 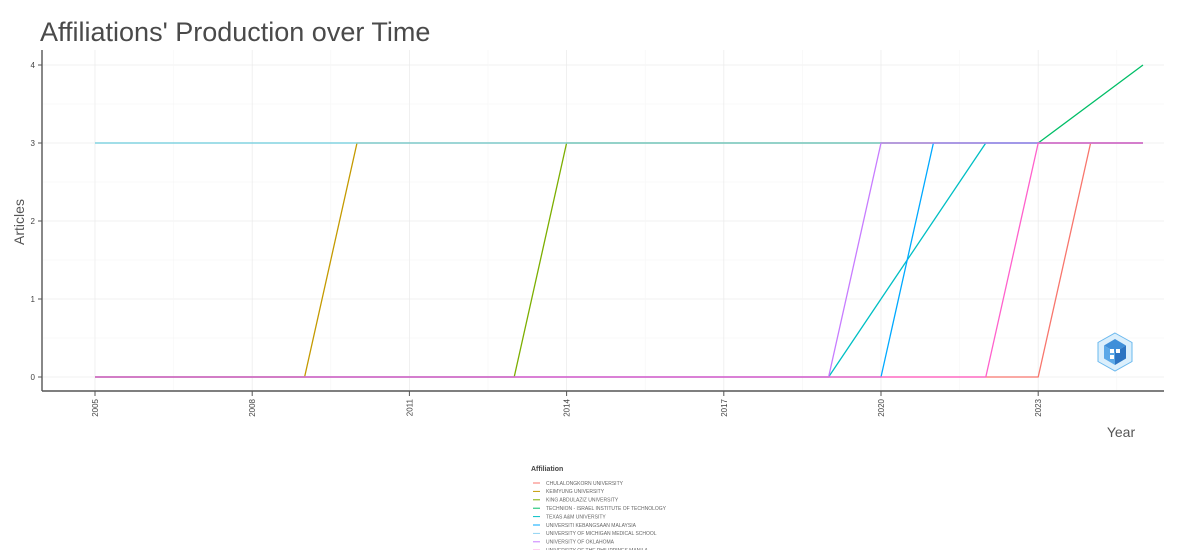 What do you see at coordinates (409, 407) in the screenshot?
I see `x-tick-label: 2011` at bounding box center [409, 407].